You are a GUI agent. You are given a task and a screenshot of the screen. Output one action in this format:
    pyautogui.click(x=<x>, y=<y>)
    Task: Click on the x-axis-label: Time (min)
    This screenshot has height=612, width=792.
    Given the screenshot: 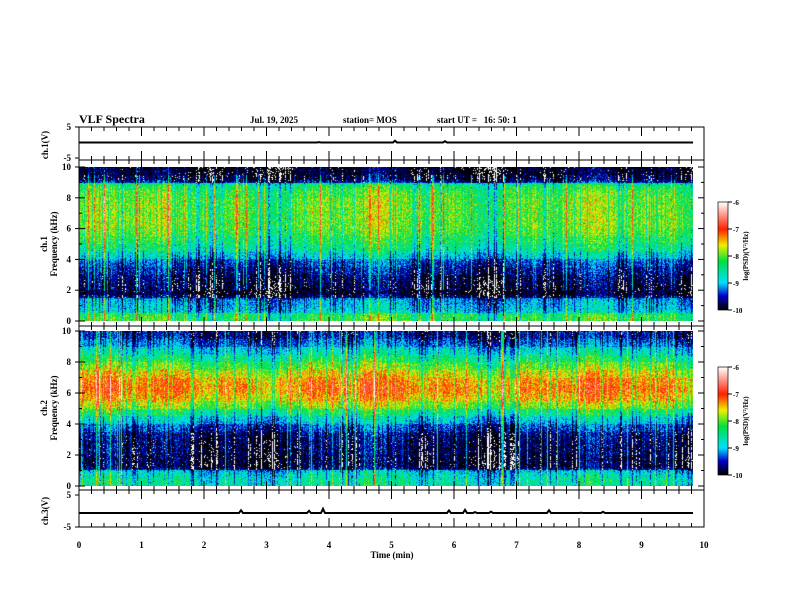 What is the action you would take?
    pyautogui.click(x=391, y=555)
    